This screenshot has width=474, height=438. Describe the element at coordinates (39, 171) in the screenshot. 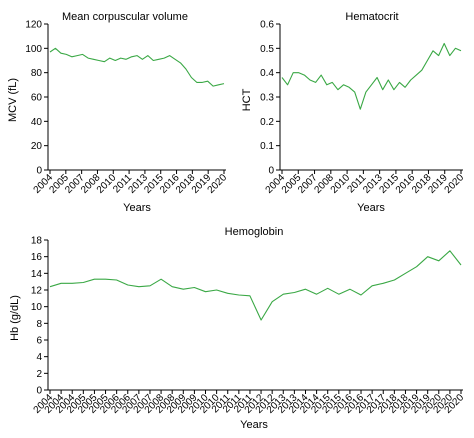

I see `y-tick-label-mcv: 0` at that location.